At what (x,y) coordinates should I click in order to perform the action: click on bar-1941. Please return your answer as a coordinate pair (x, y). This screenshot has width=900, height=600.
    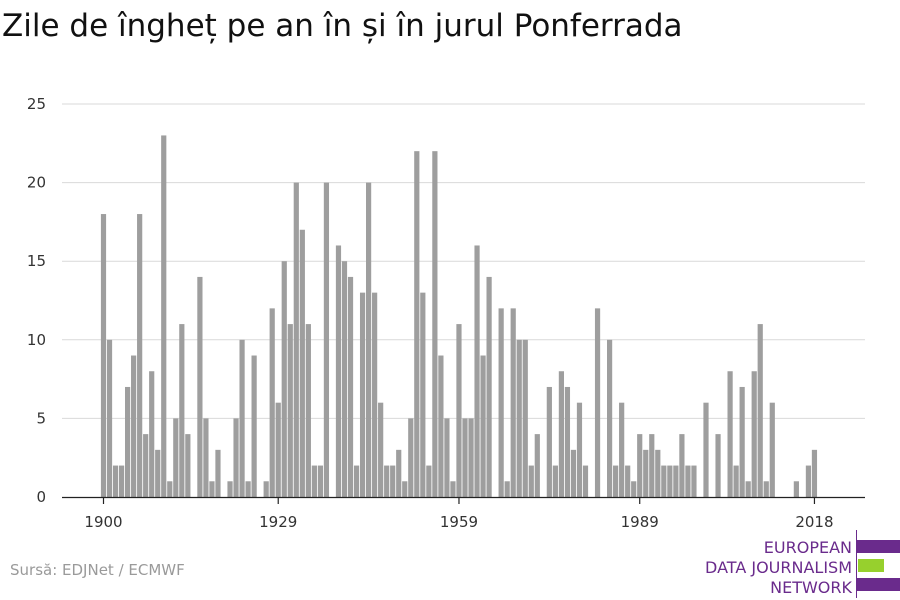
    Looking at the image, I should click on (350, 386).